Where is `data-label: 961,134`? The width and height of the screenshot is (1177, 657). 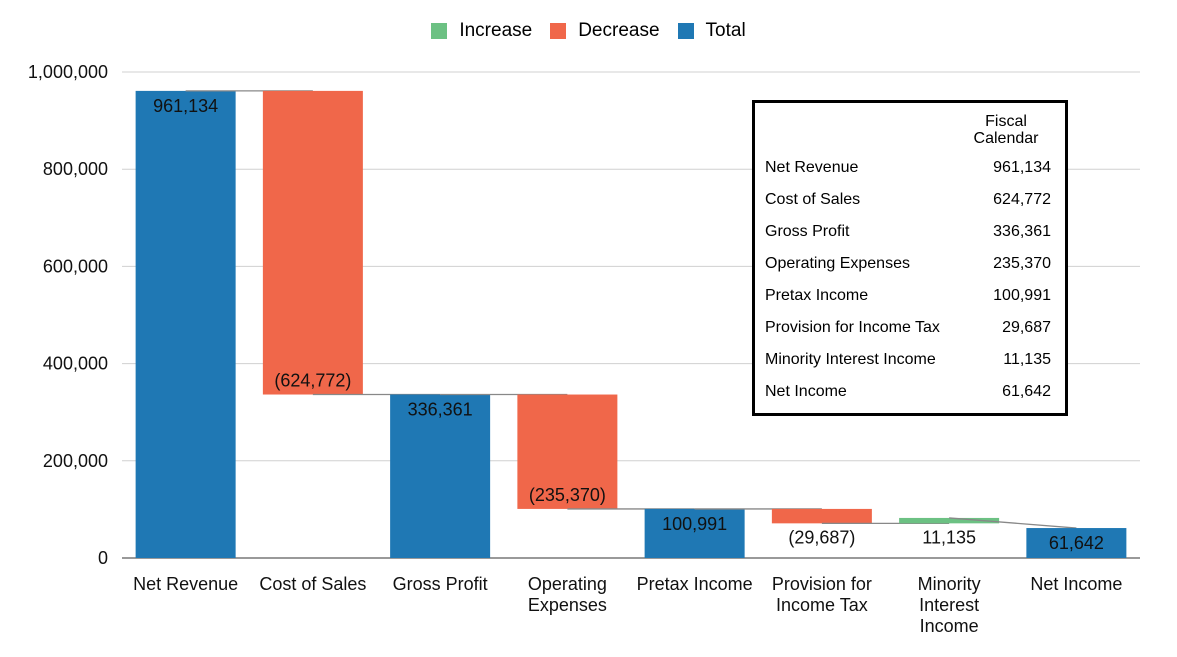 data-label: 961,134 is located at coordinates (185, 106).